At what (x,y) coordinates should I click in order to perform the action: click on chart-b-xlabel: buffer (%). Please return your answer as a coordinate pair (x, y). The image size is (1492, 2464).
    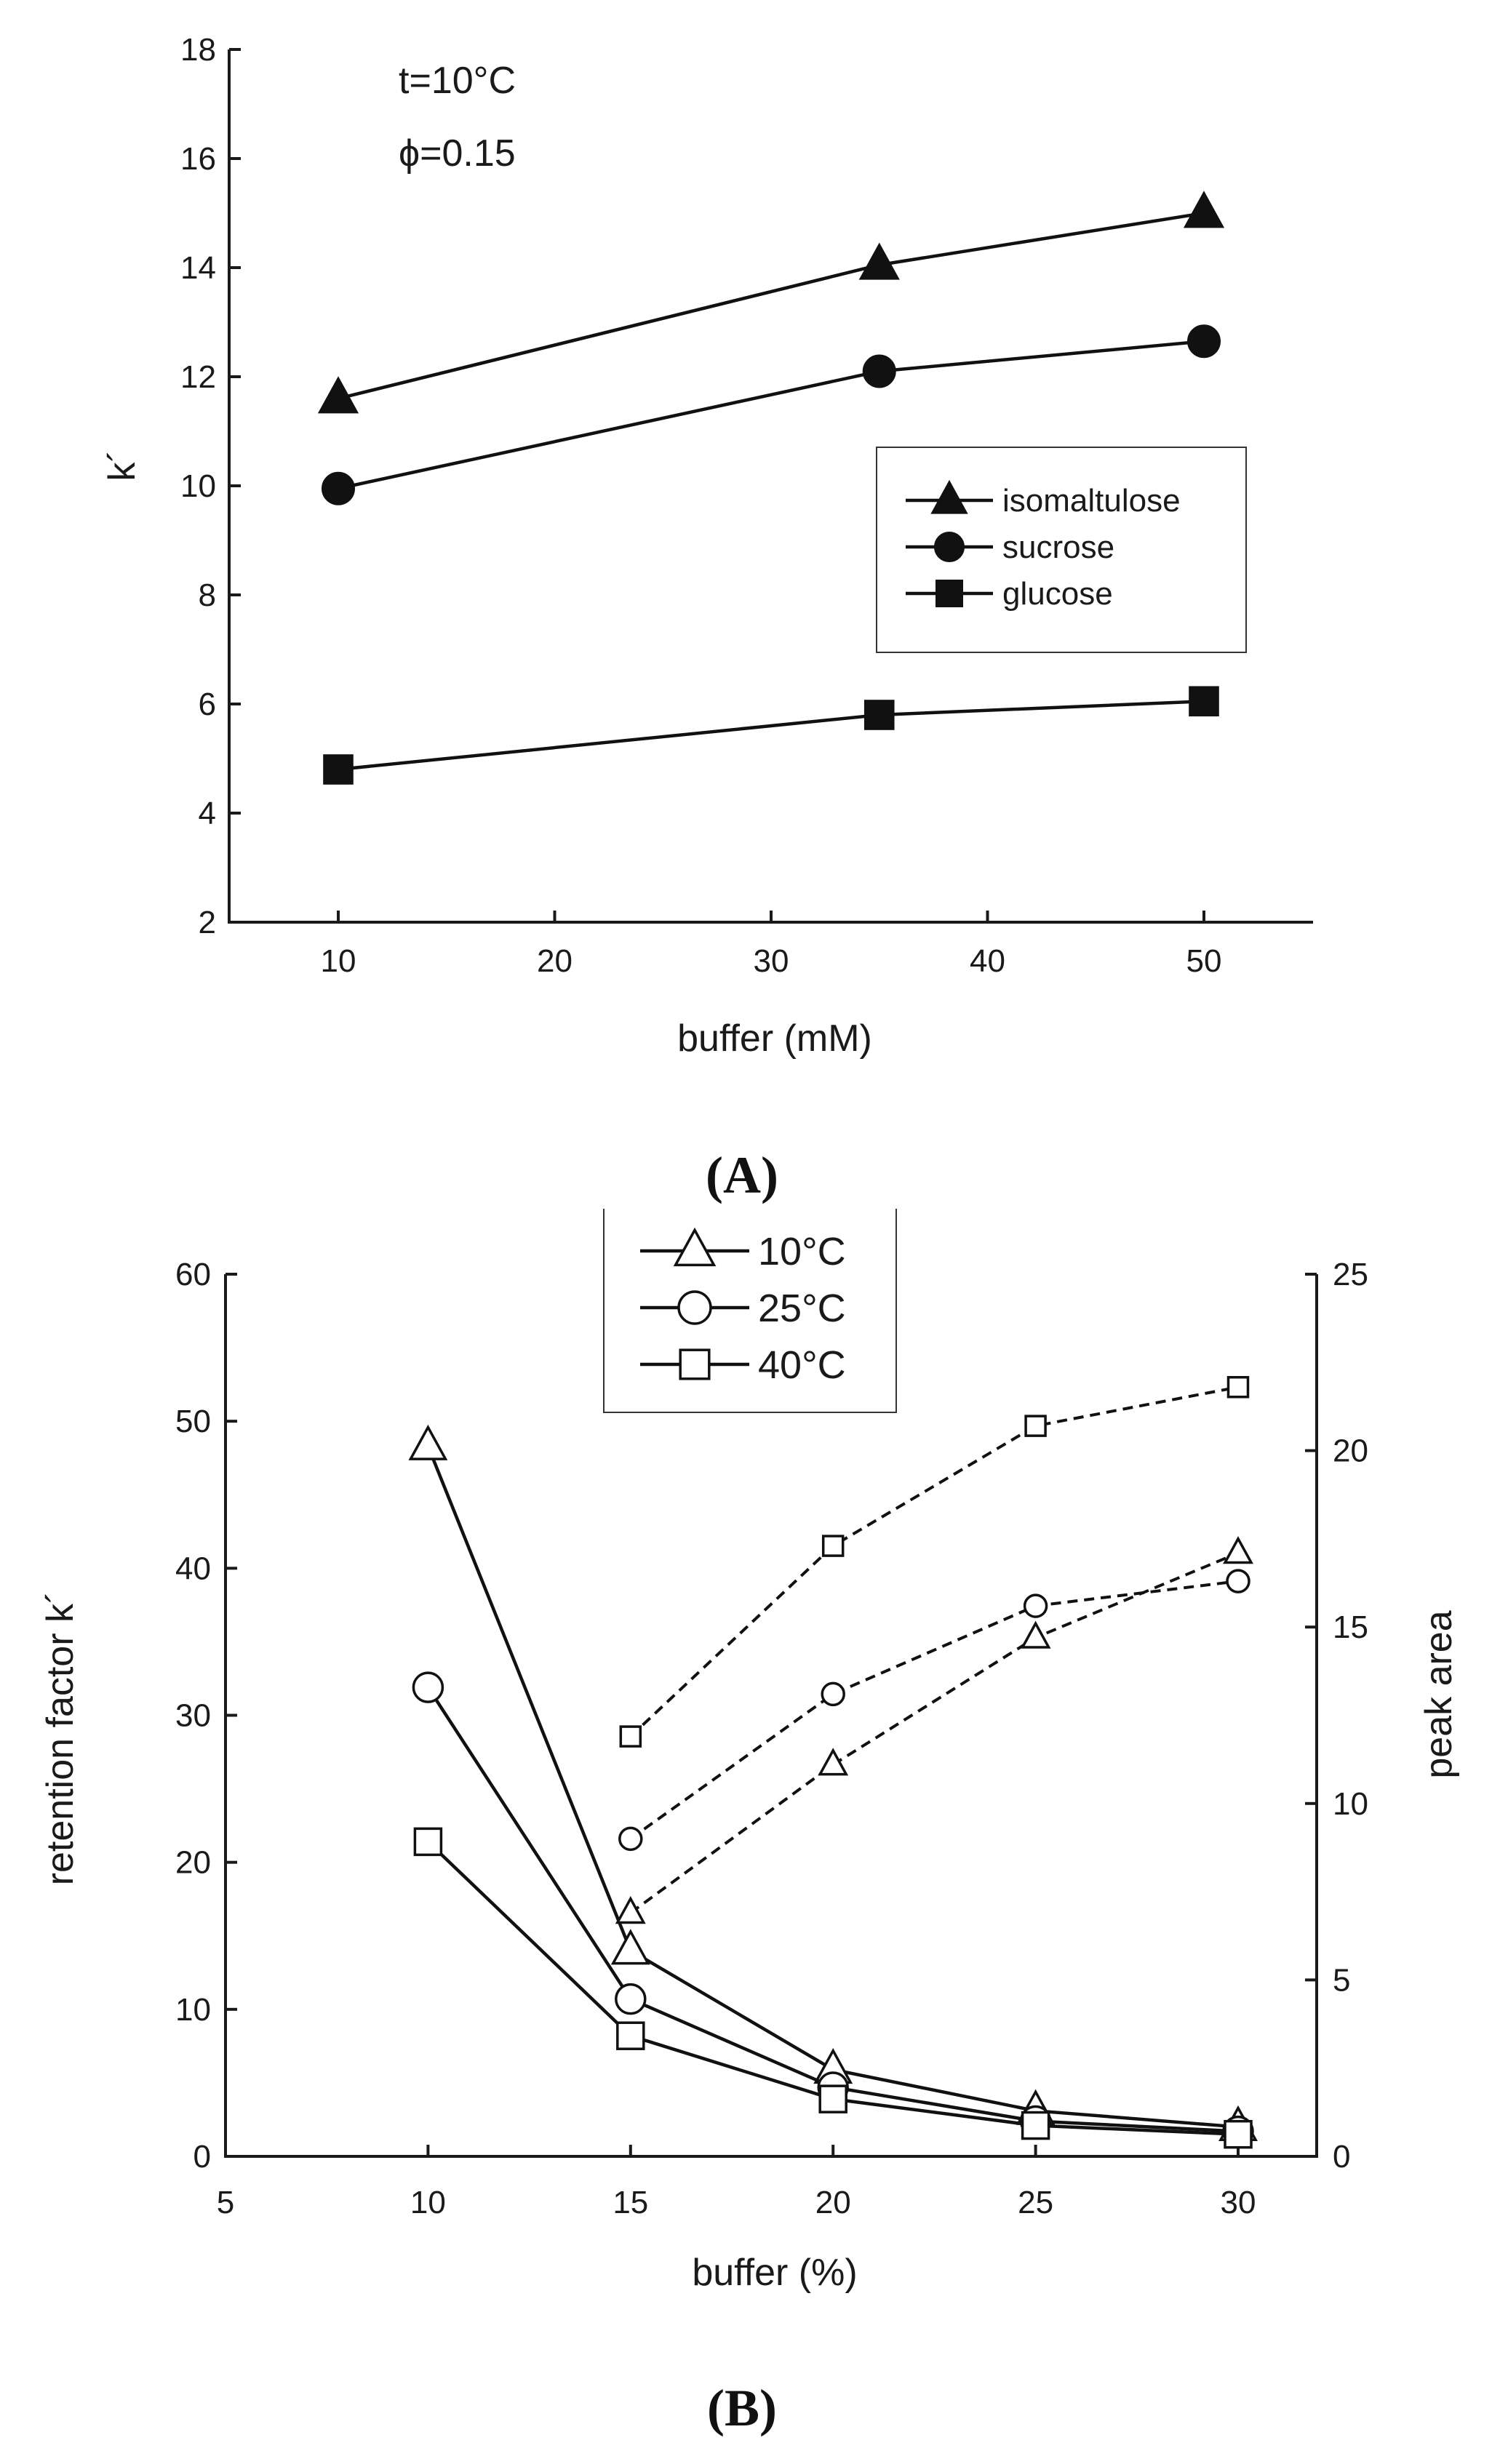
    Looking at the image, I should click on (775, 2273).